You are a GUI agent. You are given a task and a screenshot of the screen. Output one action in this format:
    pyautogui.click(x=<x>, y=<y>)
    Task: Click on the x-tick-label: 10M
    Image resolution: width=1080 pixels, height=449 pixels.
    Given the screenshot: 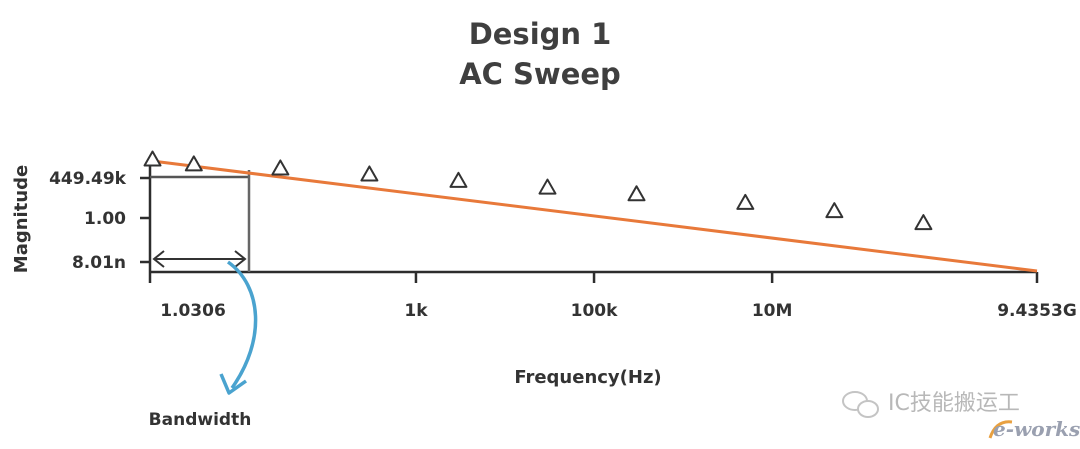 What is the action you would take?
    pyautogui.click(x=772, y=311)
    